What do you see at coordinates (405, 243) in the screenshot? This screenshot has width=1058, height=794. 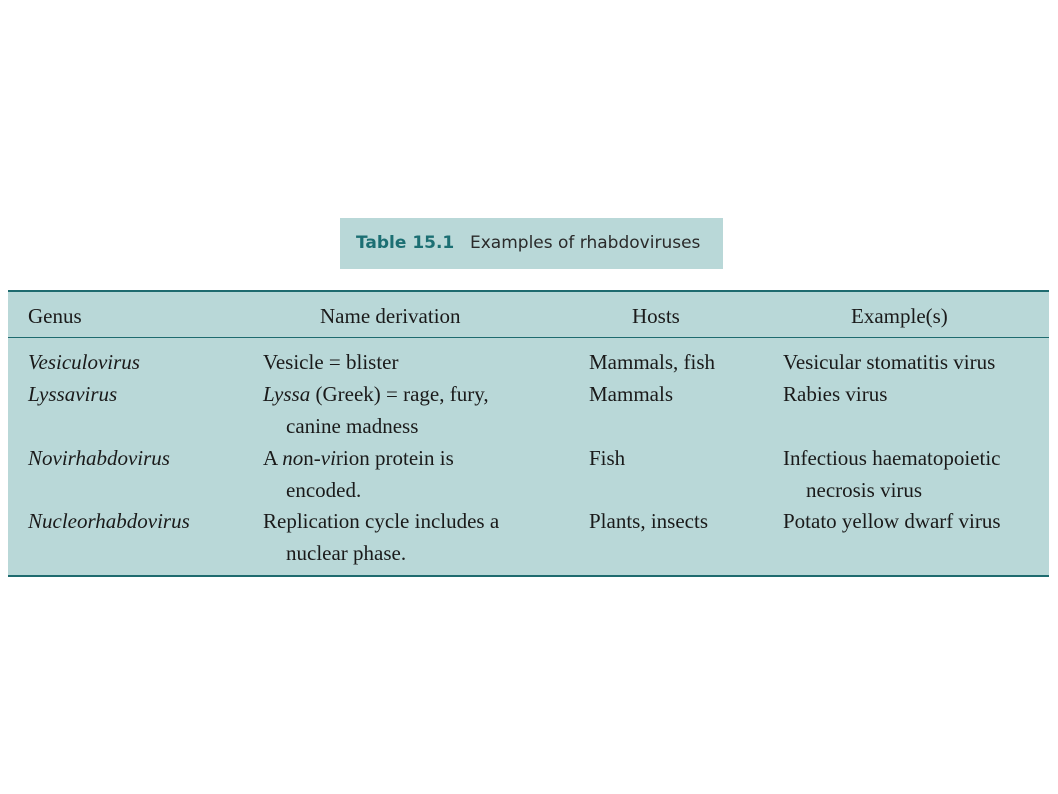 I see `table-number: Table 15.1` at bounding box center [405, 243].